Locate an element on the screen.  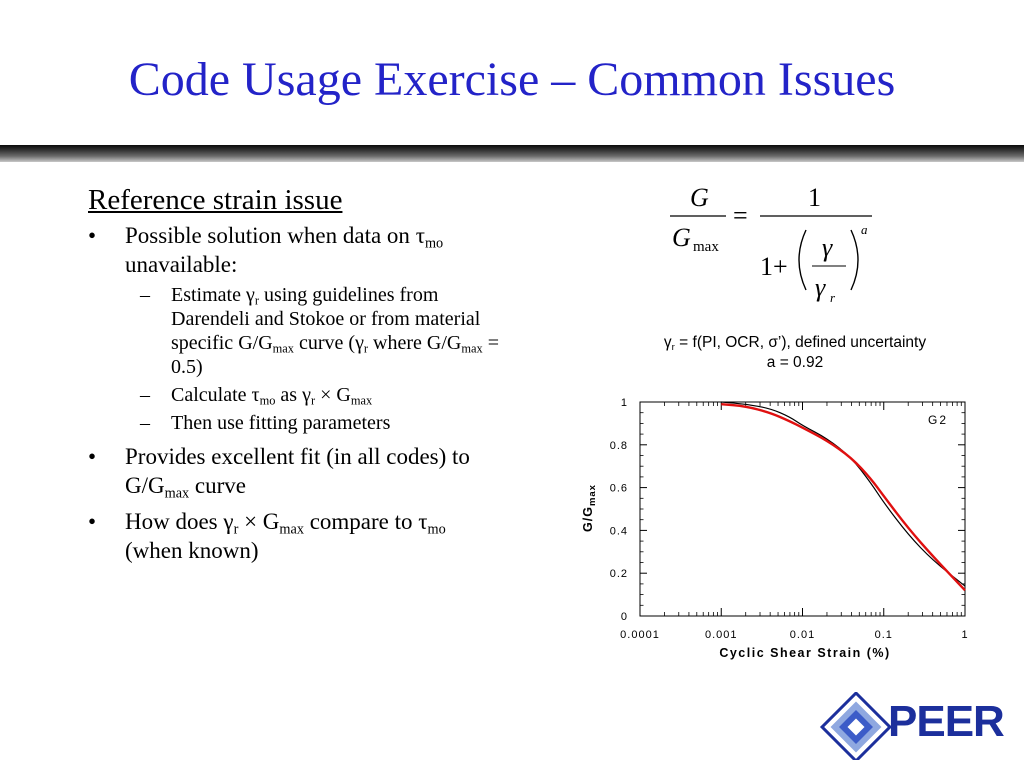
y-tick-label: 0 is located at coordinates (624, 617).